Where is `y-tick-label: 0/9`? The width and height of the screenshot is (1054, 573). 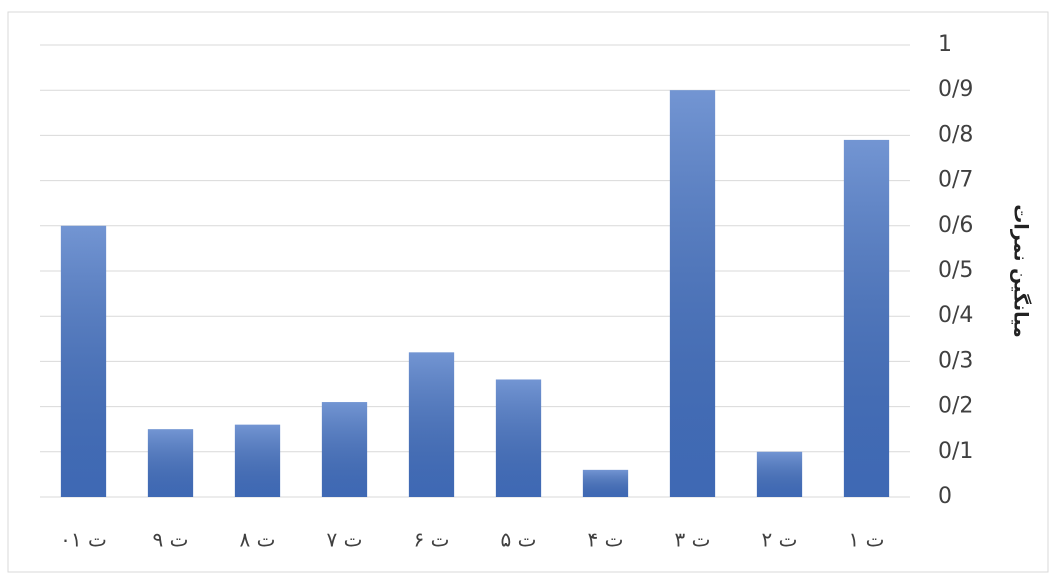 y-tick-label: 0/9 is located at coordinates (955, 89).